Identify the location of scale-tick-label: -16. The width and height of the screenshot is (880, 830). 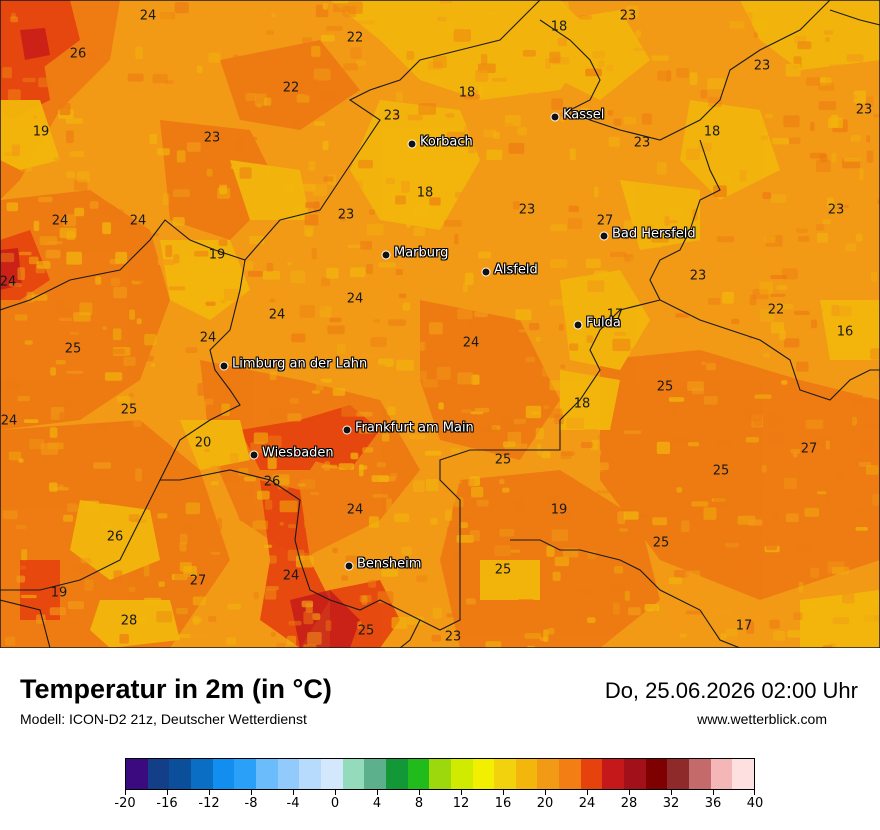
(167, 803).